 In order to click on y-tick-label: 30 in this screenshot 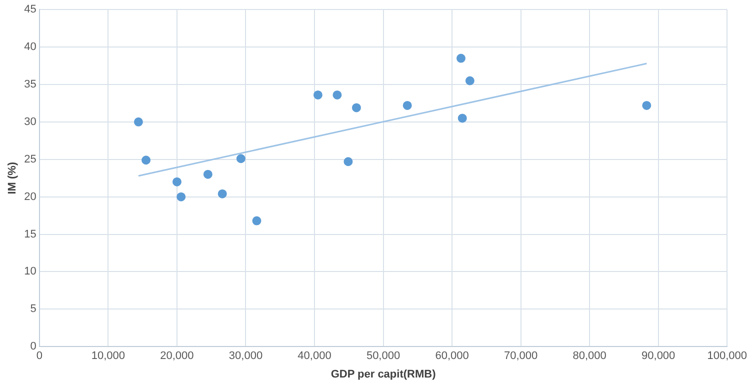, I will do `click(30, 122)`.